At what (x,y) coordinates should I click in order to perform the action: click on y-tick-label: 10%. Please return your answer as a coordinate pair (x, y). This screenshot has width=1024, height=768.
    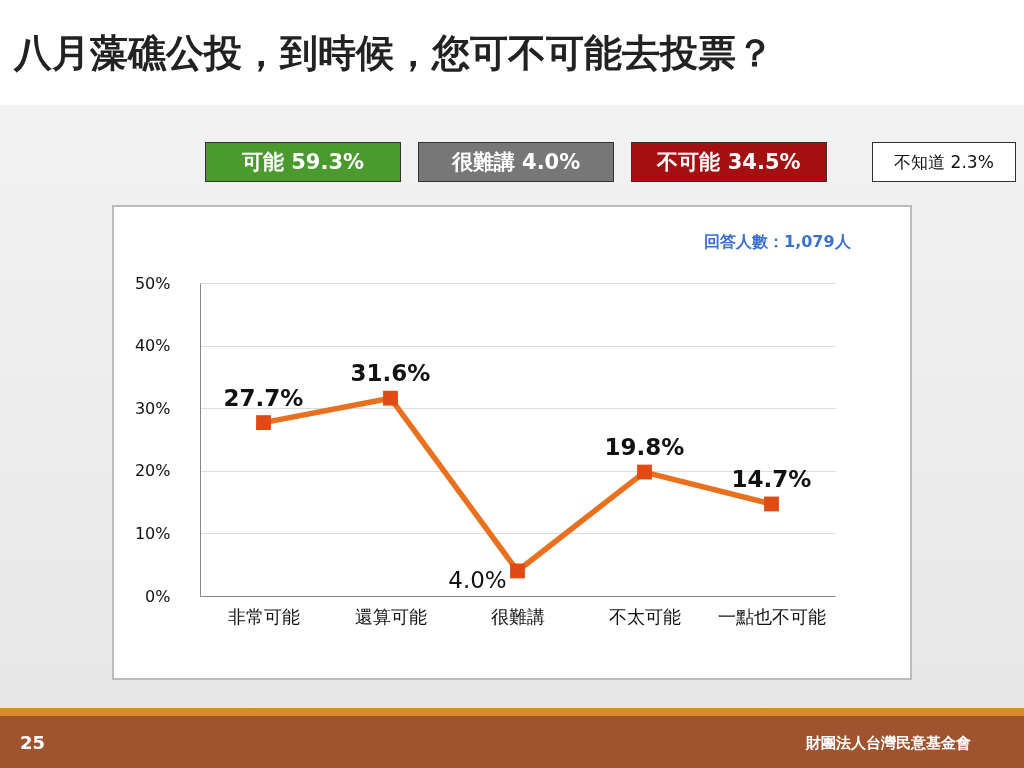
    Looking at the image, I should click on (152, 533).